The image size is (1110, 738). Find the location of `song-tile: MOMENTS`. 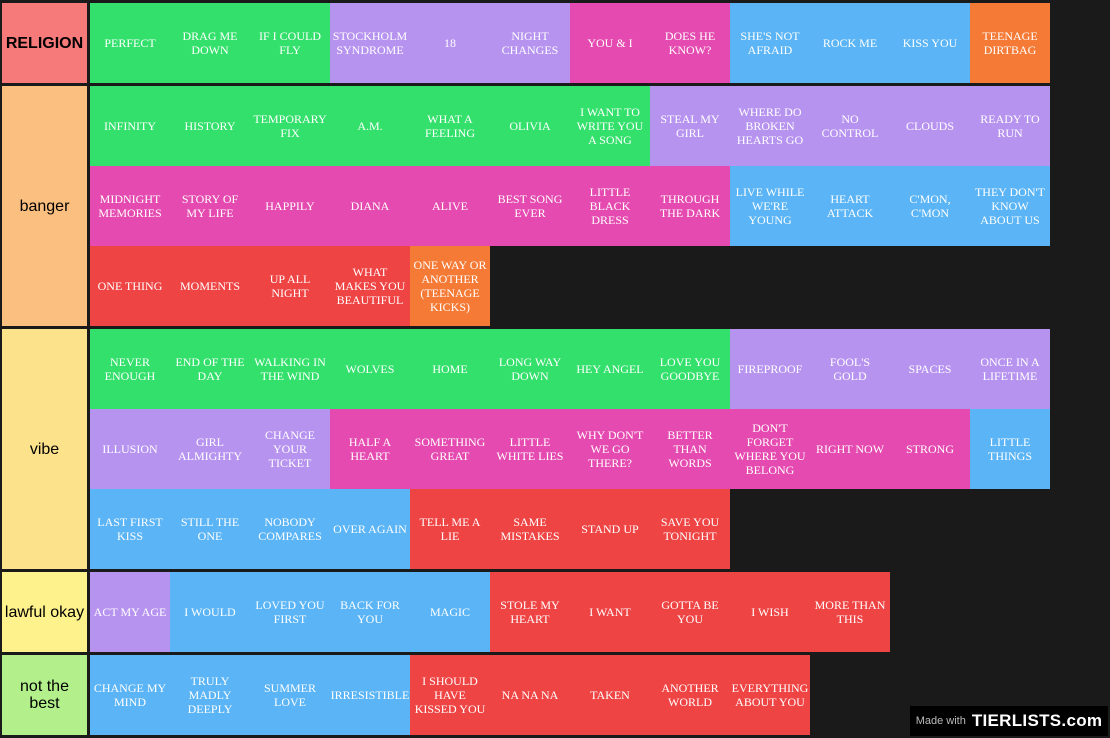

song-tile: MOMENTS is located at coordinates (210, 286).